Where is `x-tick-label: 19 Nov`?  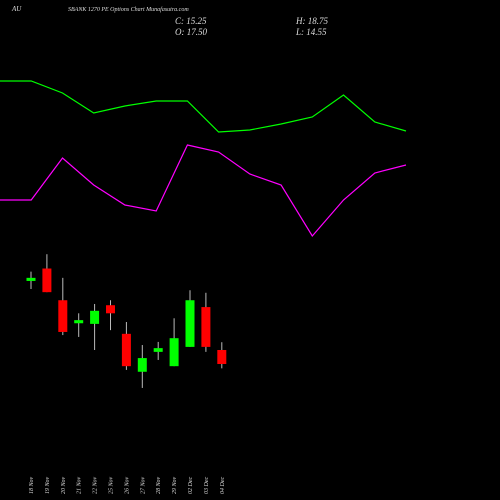
x-tick-label: 19 Nov is located at coordinates (48, 485).